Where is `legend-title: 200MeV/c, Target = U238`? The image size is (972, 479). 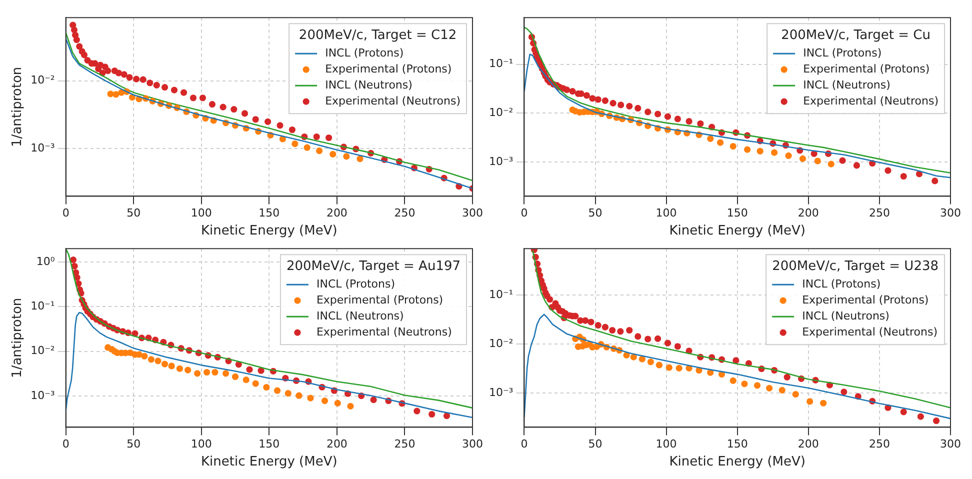 legend-title: 200MeV/c, Target = U238 is located at coordinates (855, 266).